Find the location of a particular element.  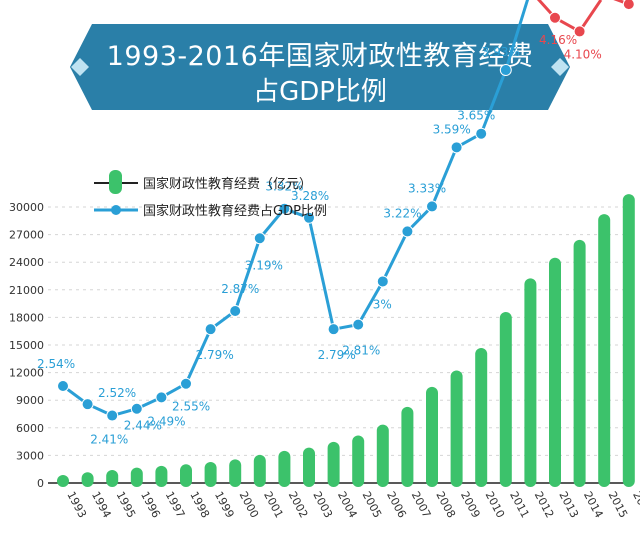

legend: 国家财政性教育经费（亿元） 国家财政性教育经费占GDP比例 is located at coordinates (210, 194).